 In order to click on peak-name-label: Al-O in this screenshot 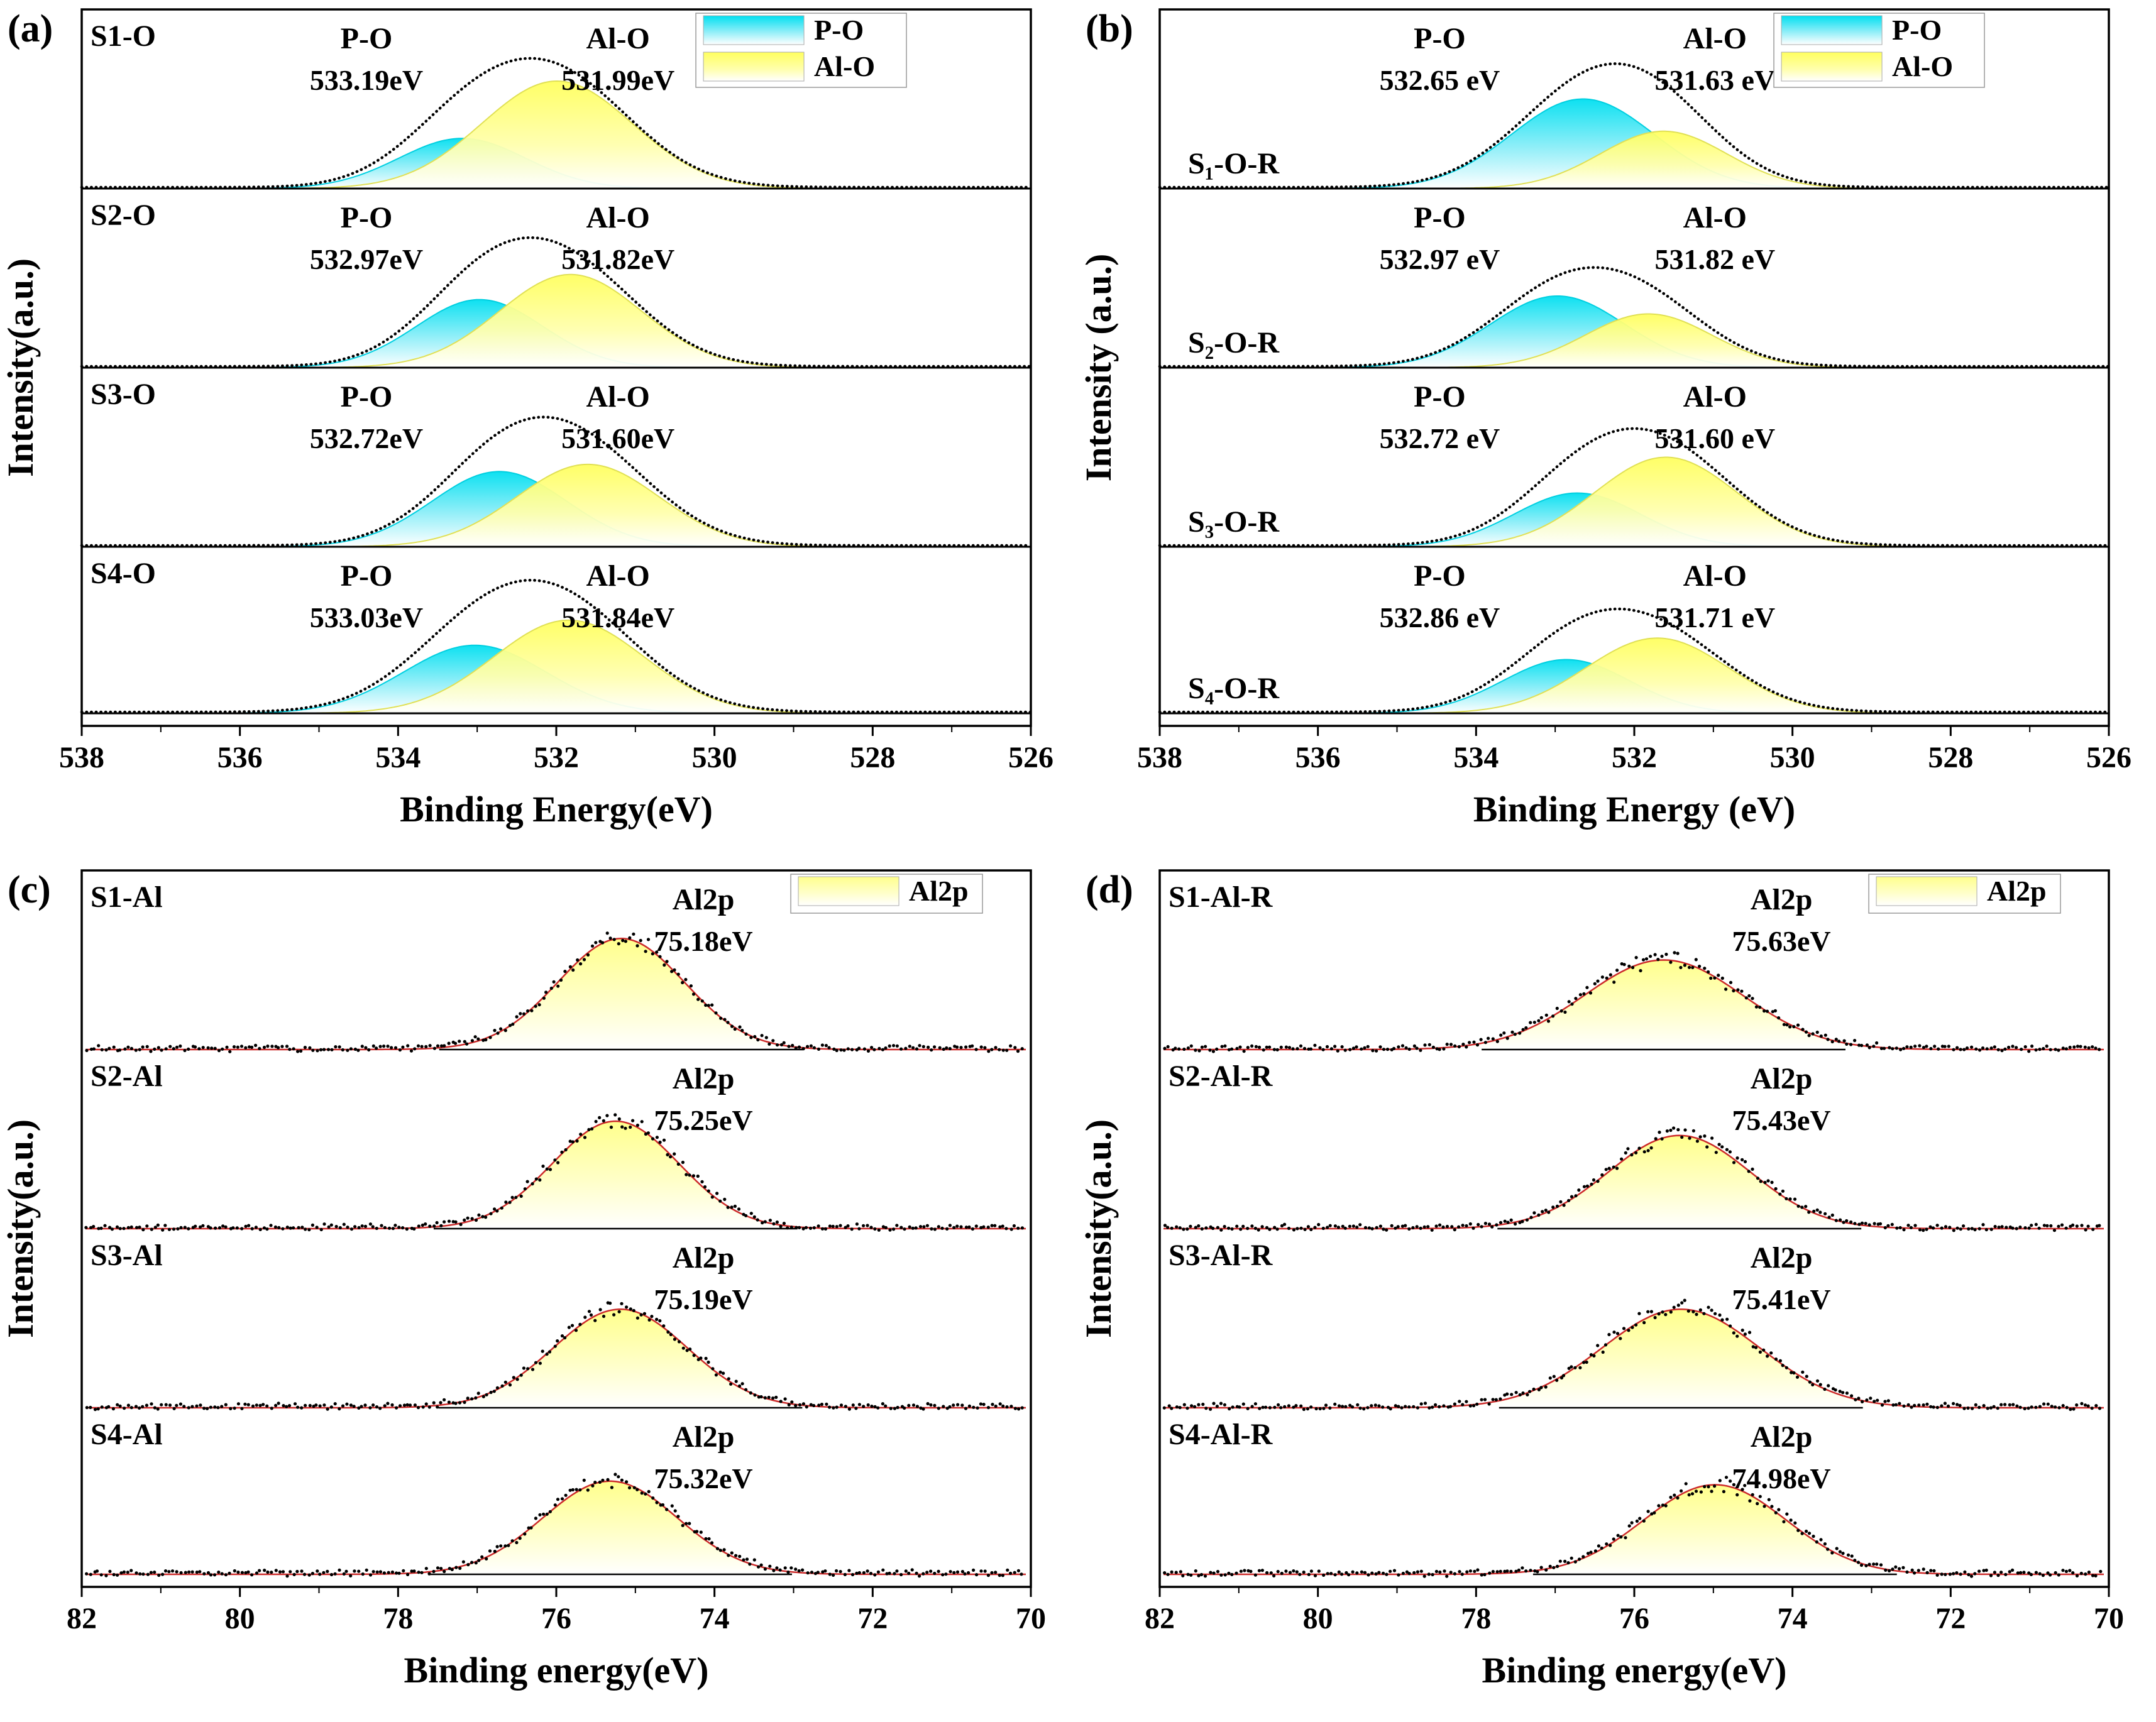, I will do `click(1715, 217)`.